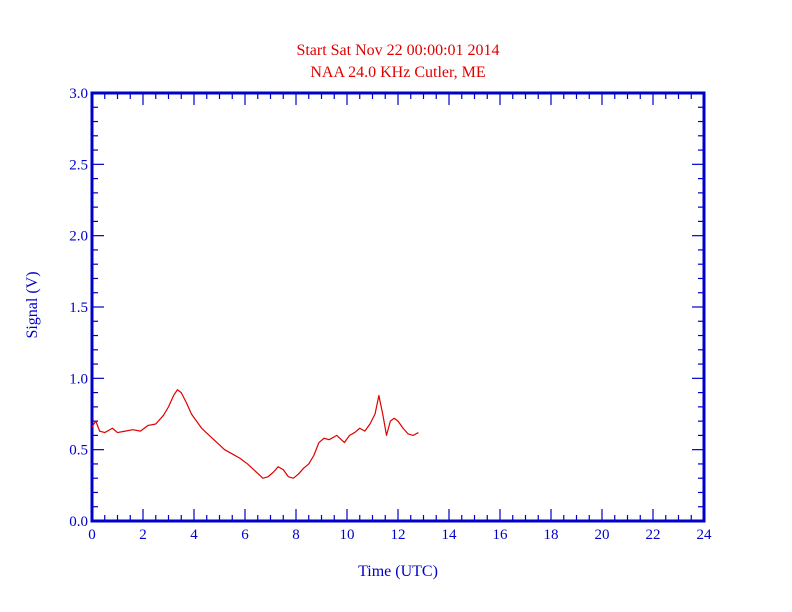  I want to click on x-tick-label: 10, so click(347, 535).